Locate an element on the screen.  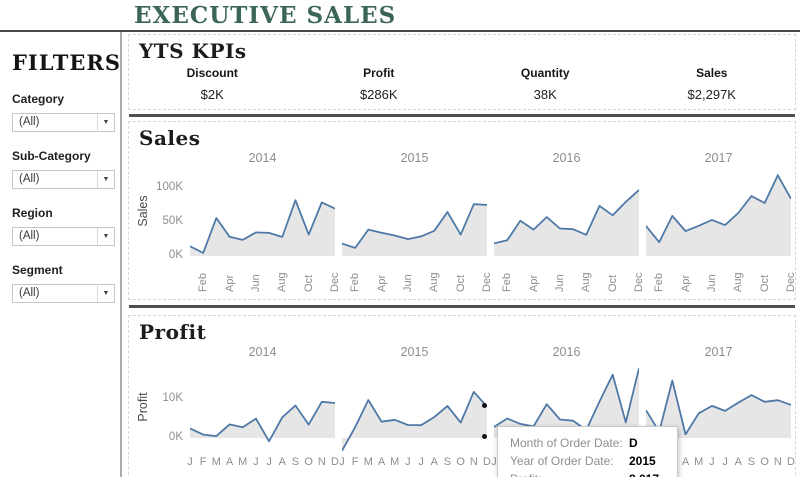
year-panel: 2014 J F M A M J J A S O N D is located at coordinates (263, 407).